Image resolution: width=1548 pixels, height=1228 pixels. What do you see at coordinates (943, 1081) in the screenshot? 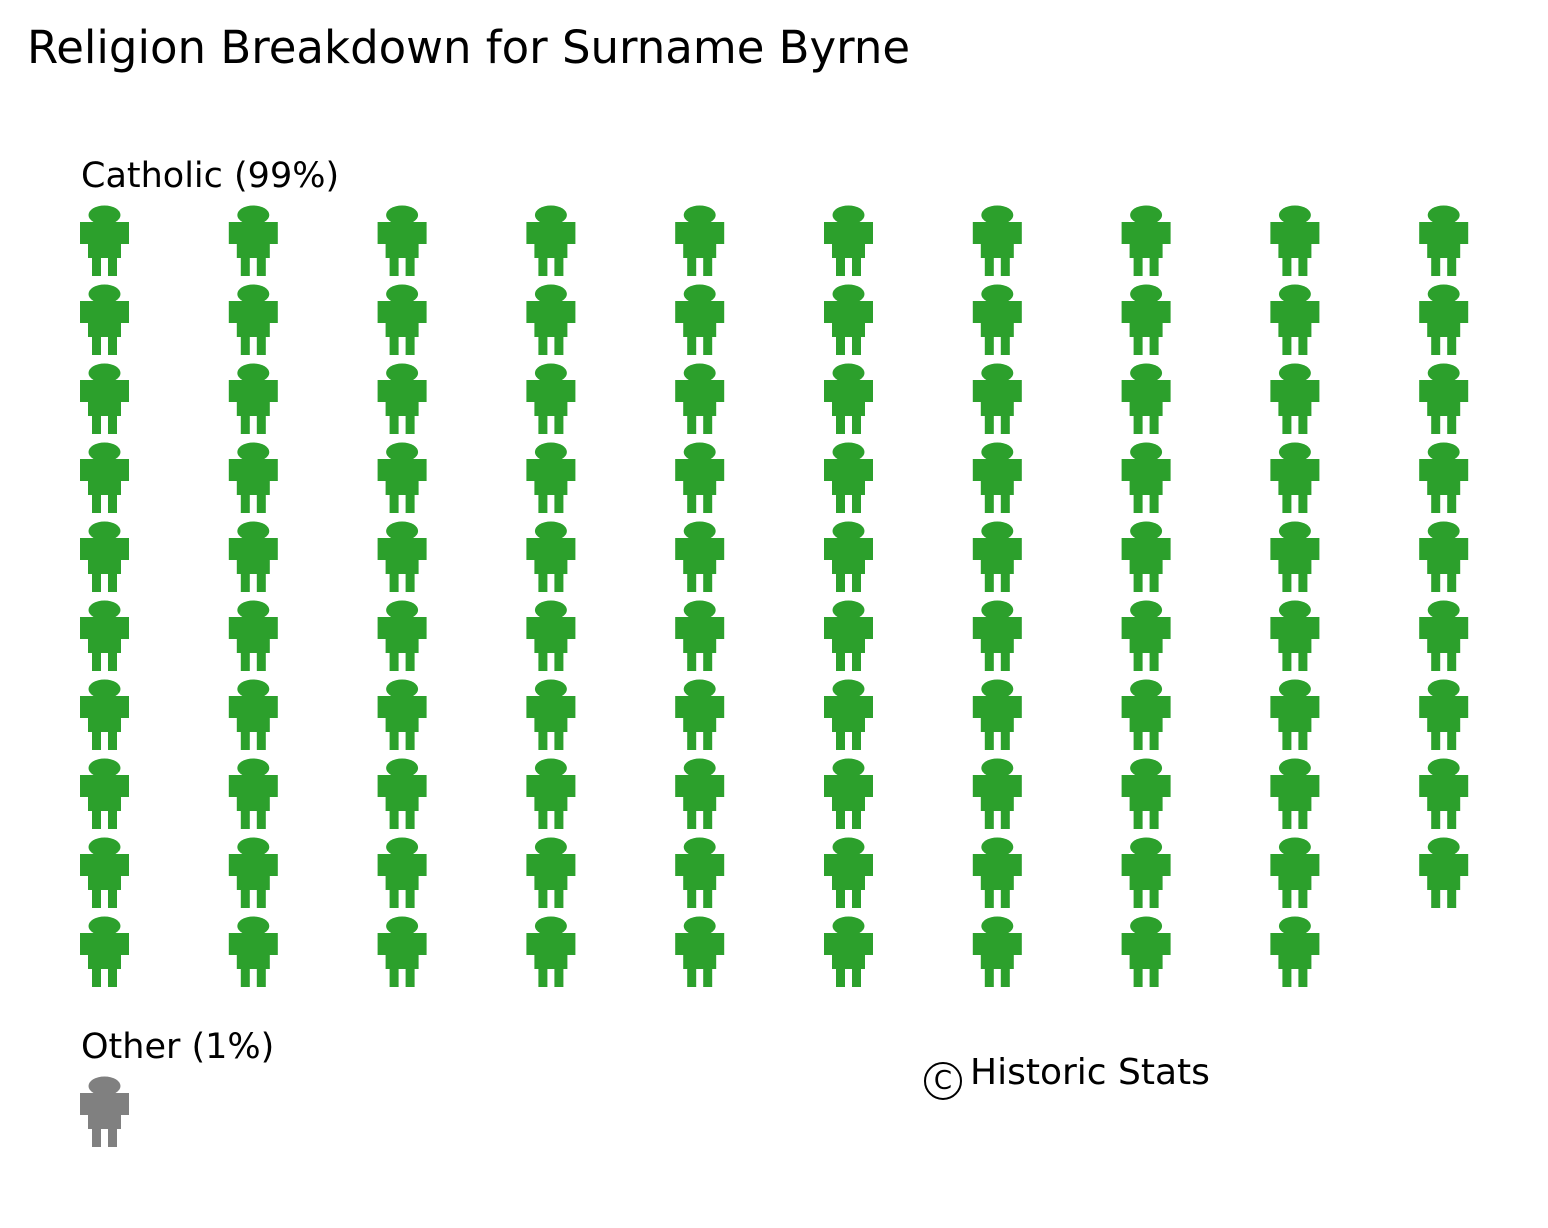
I see `copyright-icon: C` at bounding box center [943, 1081].